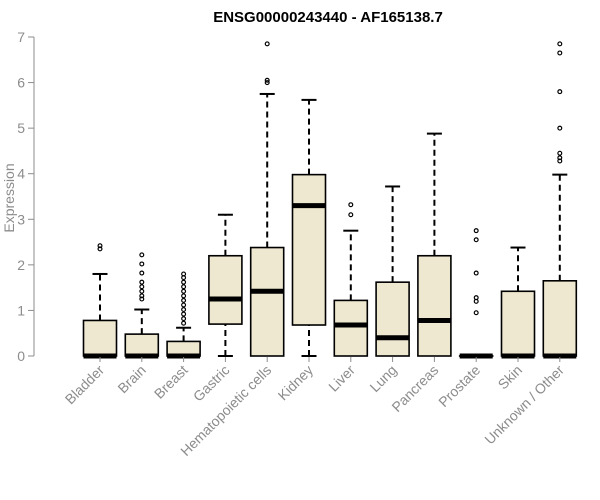 Image resolution: width=600 pixels, height=500 pixels. I want to click on y-tick-label: 2, so click(21, 265).